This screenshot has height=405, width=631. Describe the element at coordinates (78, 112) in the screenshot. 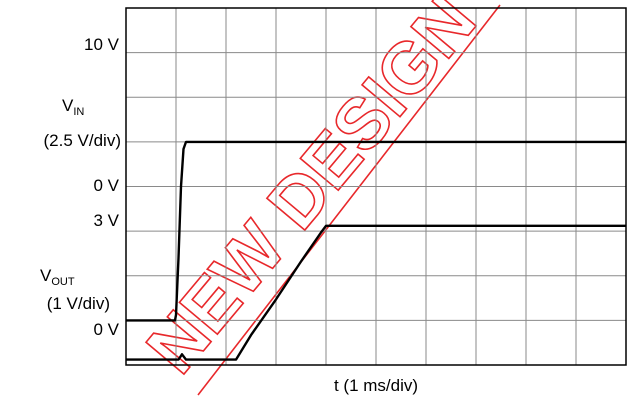

I see `vin-name-sub: IN` at that location.